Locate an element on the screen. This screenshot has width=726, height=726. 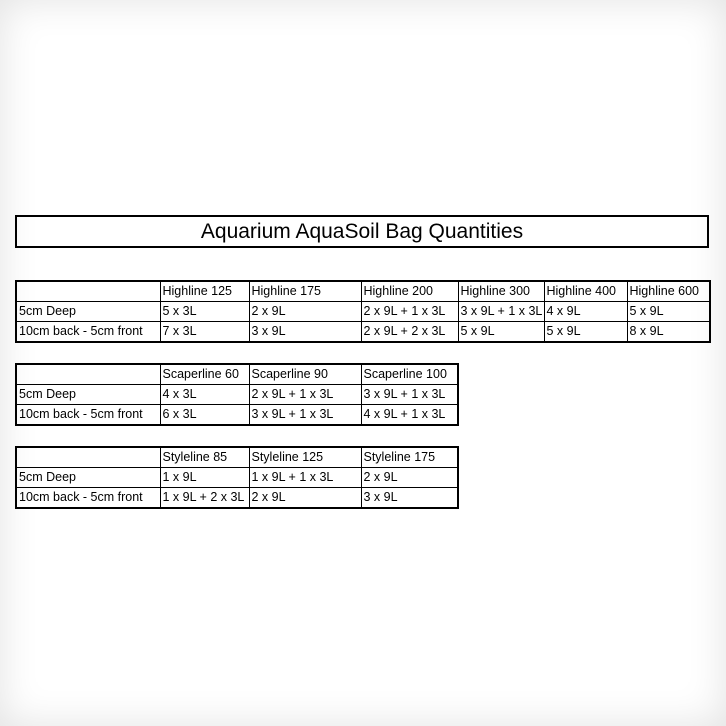
column-header: Highline 300 is located at coordinates (501, 291).